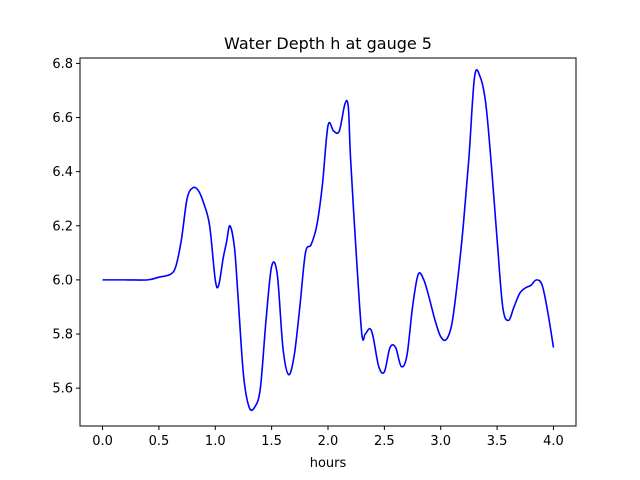 This screenshot has height=480, width=640. Describe the element at coordinates (497, 441) in the screenshot. I see `x-tick-label: 3.5` at that location.